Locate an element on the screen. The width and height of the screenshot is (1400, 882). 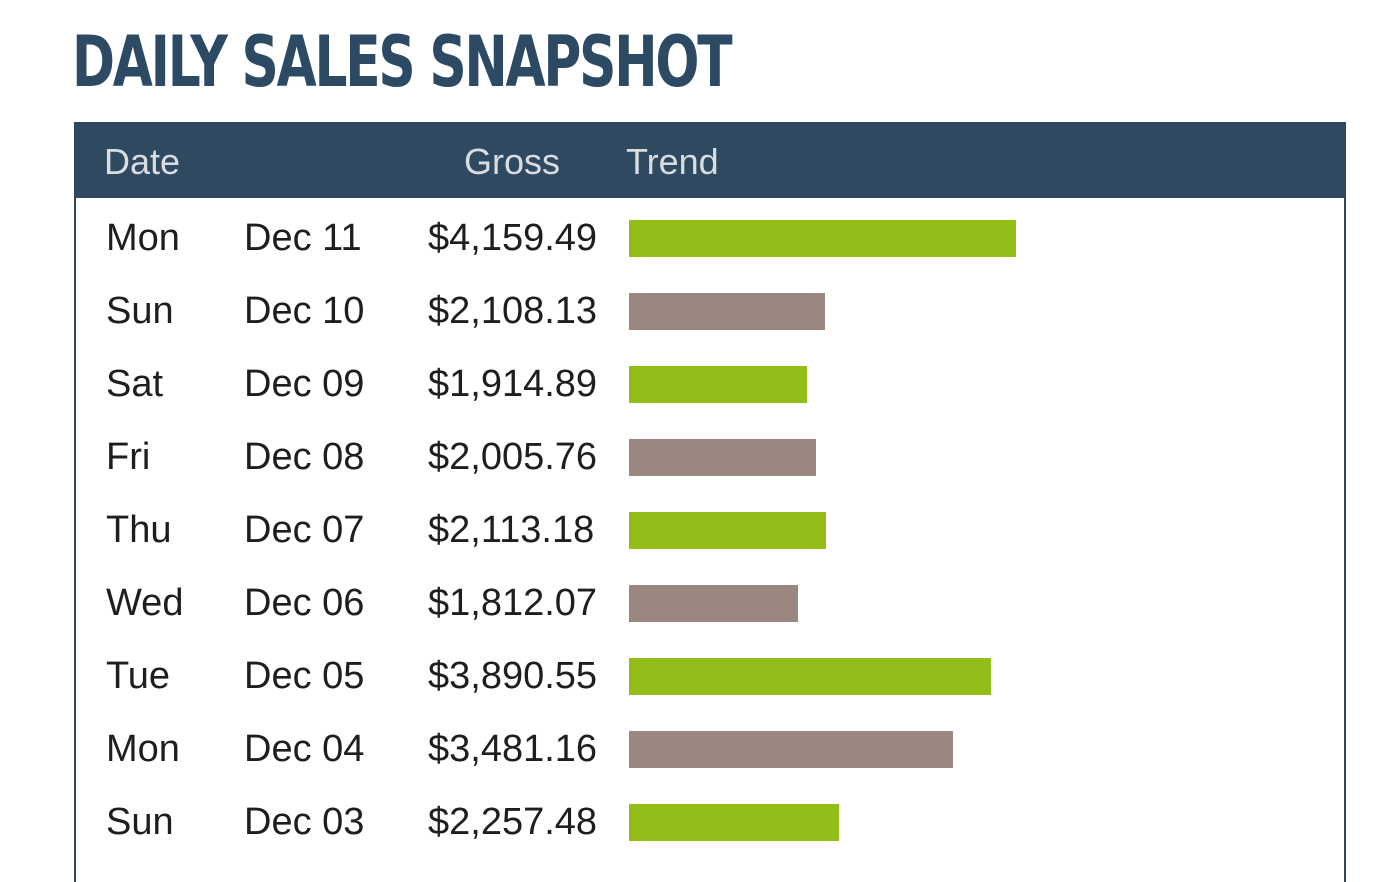
table-row: Mon Dec 04 $3,481.16 is located at coordinates (710, 749).